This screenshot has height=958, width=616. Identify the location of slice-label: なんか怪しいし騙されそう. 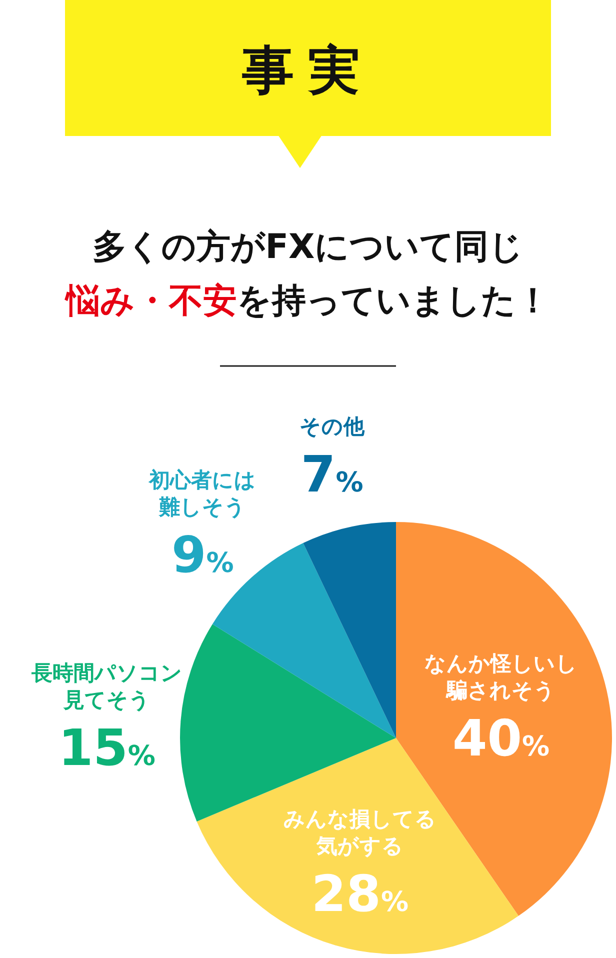
(501, 676).